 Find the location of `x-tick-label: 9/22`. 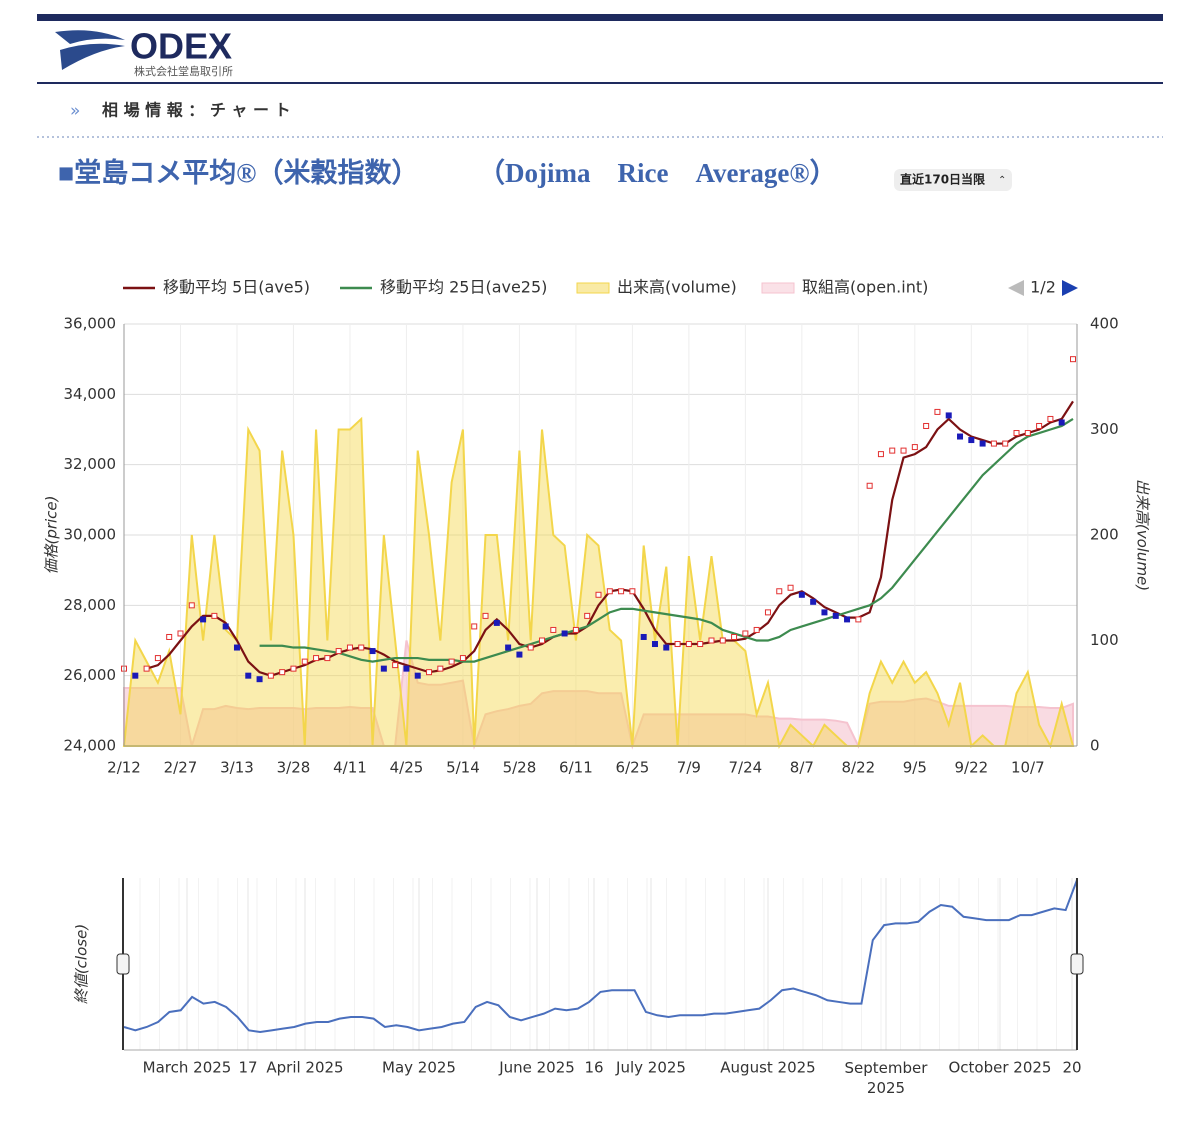

x-tick-label: 9/22 is located at coordinates (971, 768).